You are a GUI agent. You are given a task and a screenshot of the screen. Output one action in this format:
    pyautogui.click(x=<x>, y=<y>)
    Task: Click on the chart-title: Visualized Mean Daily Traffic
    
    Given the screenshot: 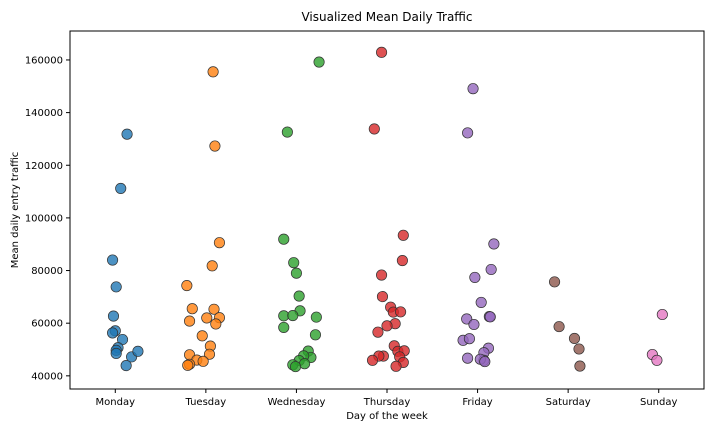 What is the action you would take?
    pyautogui.click(x=386, y=17)
    